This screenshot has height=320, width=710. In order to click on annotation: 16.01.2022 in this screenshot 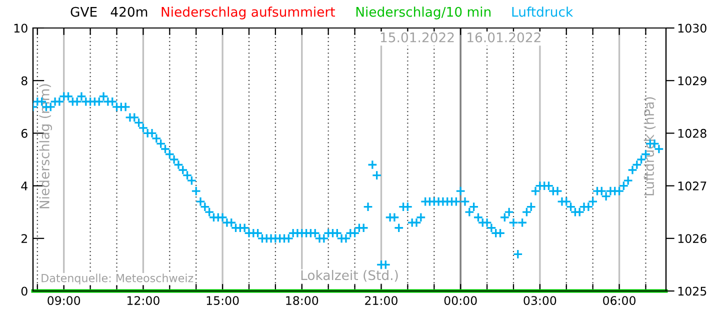, I will do `click(504, 37)`.